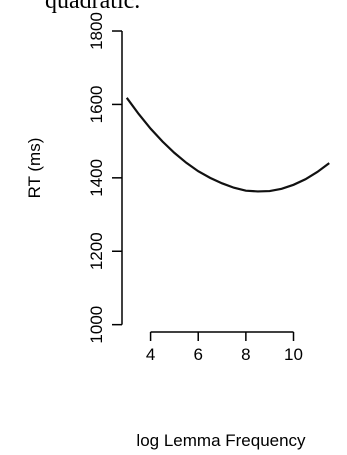 The height and width of the screenshot is (455, 347). Describe the element at coordinates (293, 354) in the screenshot. I see `x-tick-label: 10` at that location.